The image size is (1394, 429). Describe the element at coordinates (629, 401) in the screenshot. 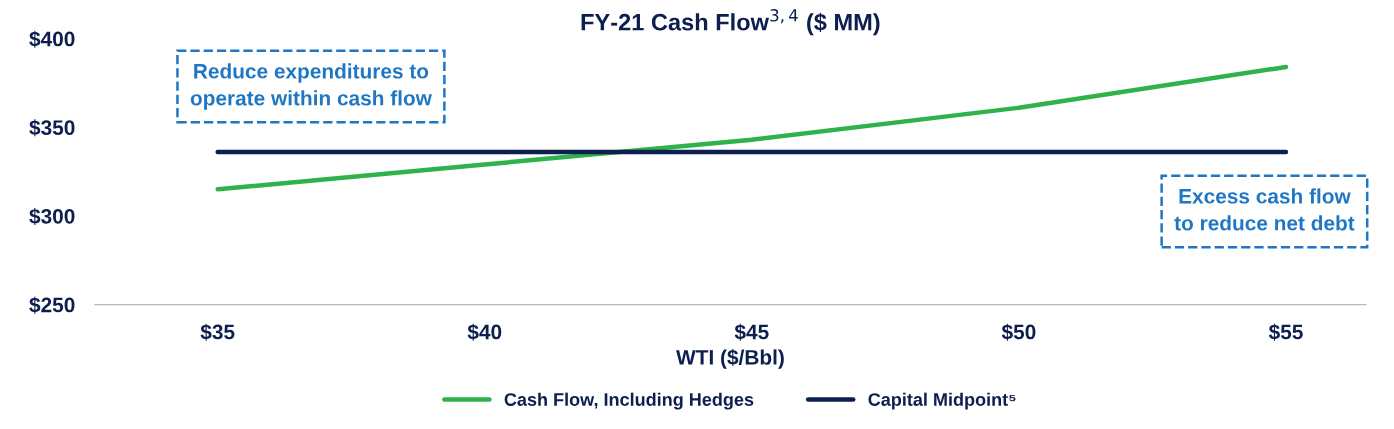

I see `legend-label: Cash Flow, Including Hedges` at that location.